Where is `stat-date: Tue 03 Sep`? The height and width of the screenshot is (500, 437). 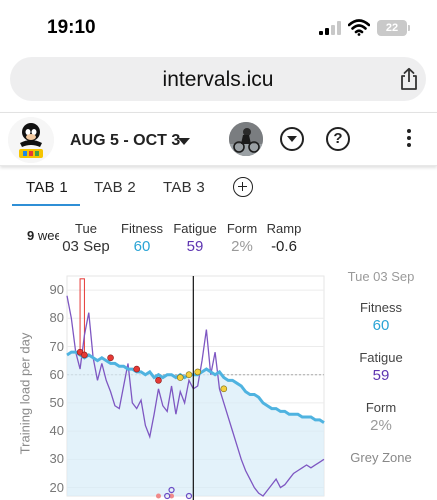 stat-date: Tue 03 Sep is located at coordinates (86, 238).